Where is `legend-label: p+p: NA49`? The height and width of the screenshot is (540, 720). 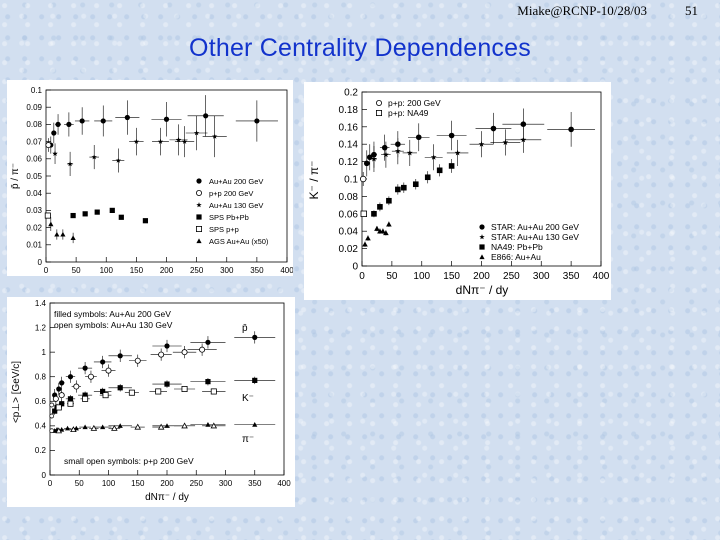 legend-label: p+p: NA49 is located at coordinates (408, 113).